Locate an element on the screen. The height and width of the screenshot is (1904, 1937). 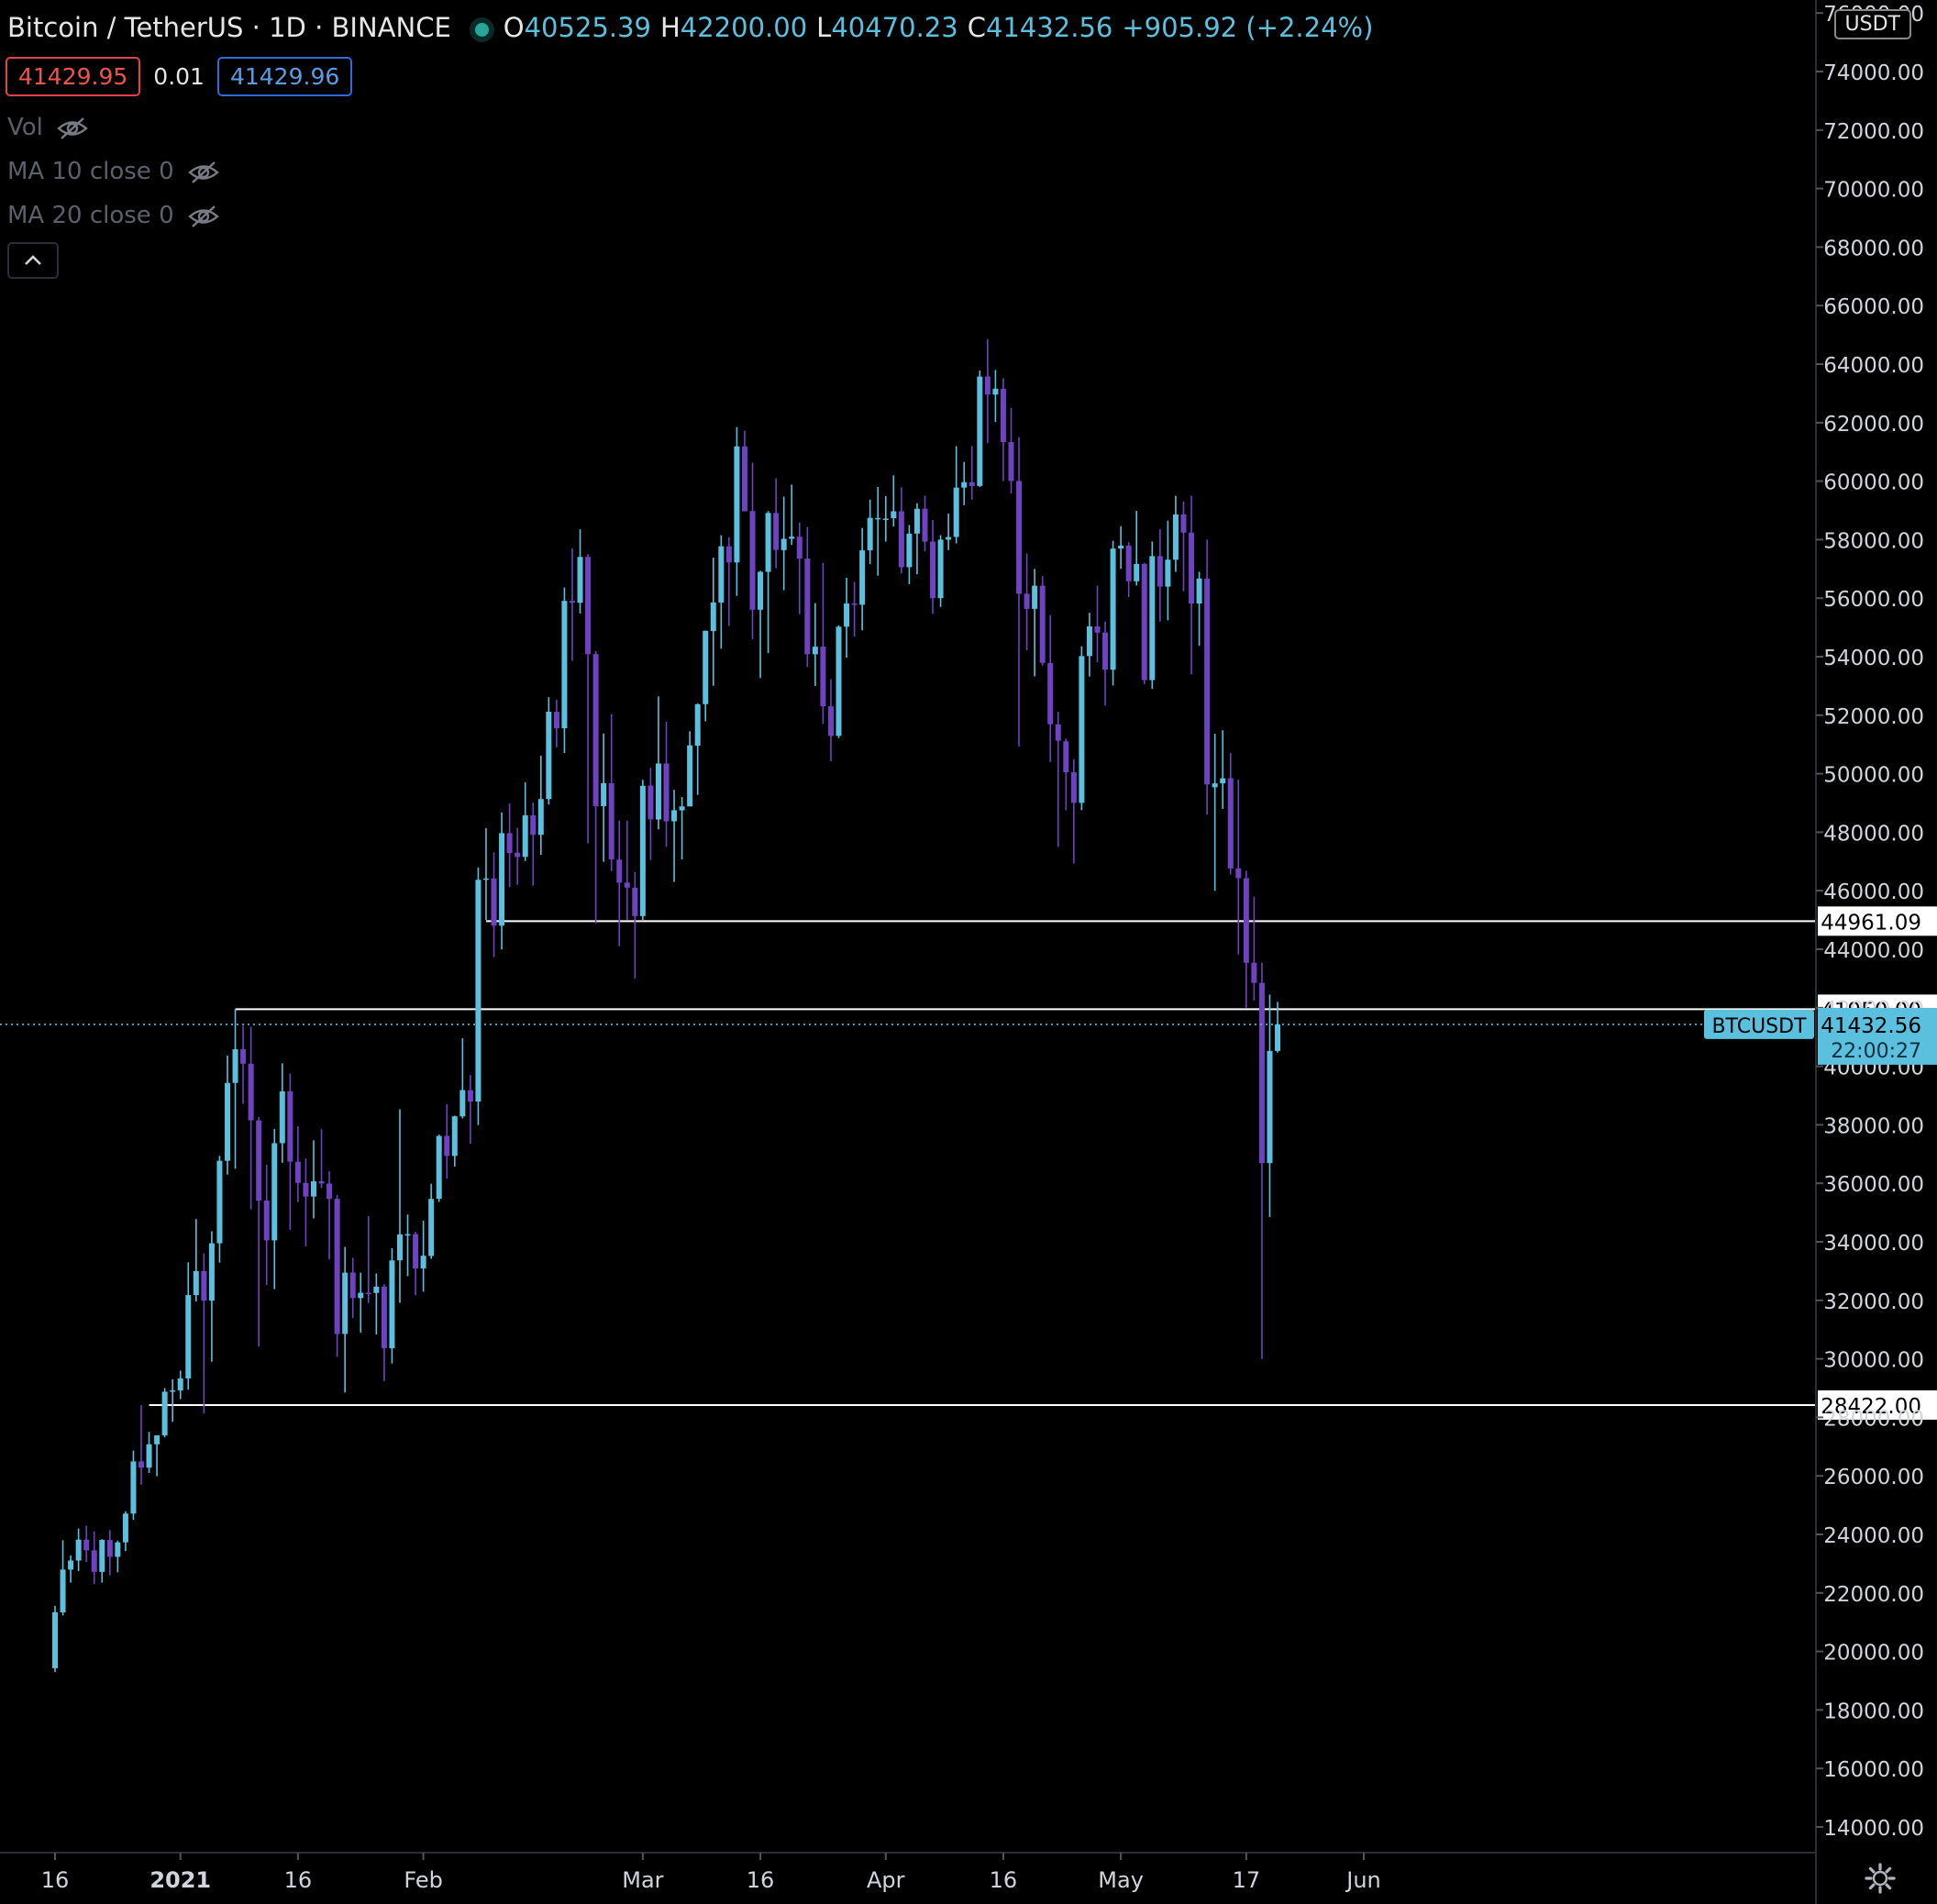
buy-price-button: 41429.96 is located at coordinates (284, 76).